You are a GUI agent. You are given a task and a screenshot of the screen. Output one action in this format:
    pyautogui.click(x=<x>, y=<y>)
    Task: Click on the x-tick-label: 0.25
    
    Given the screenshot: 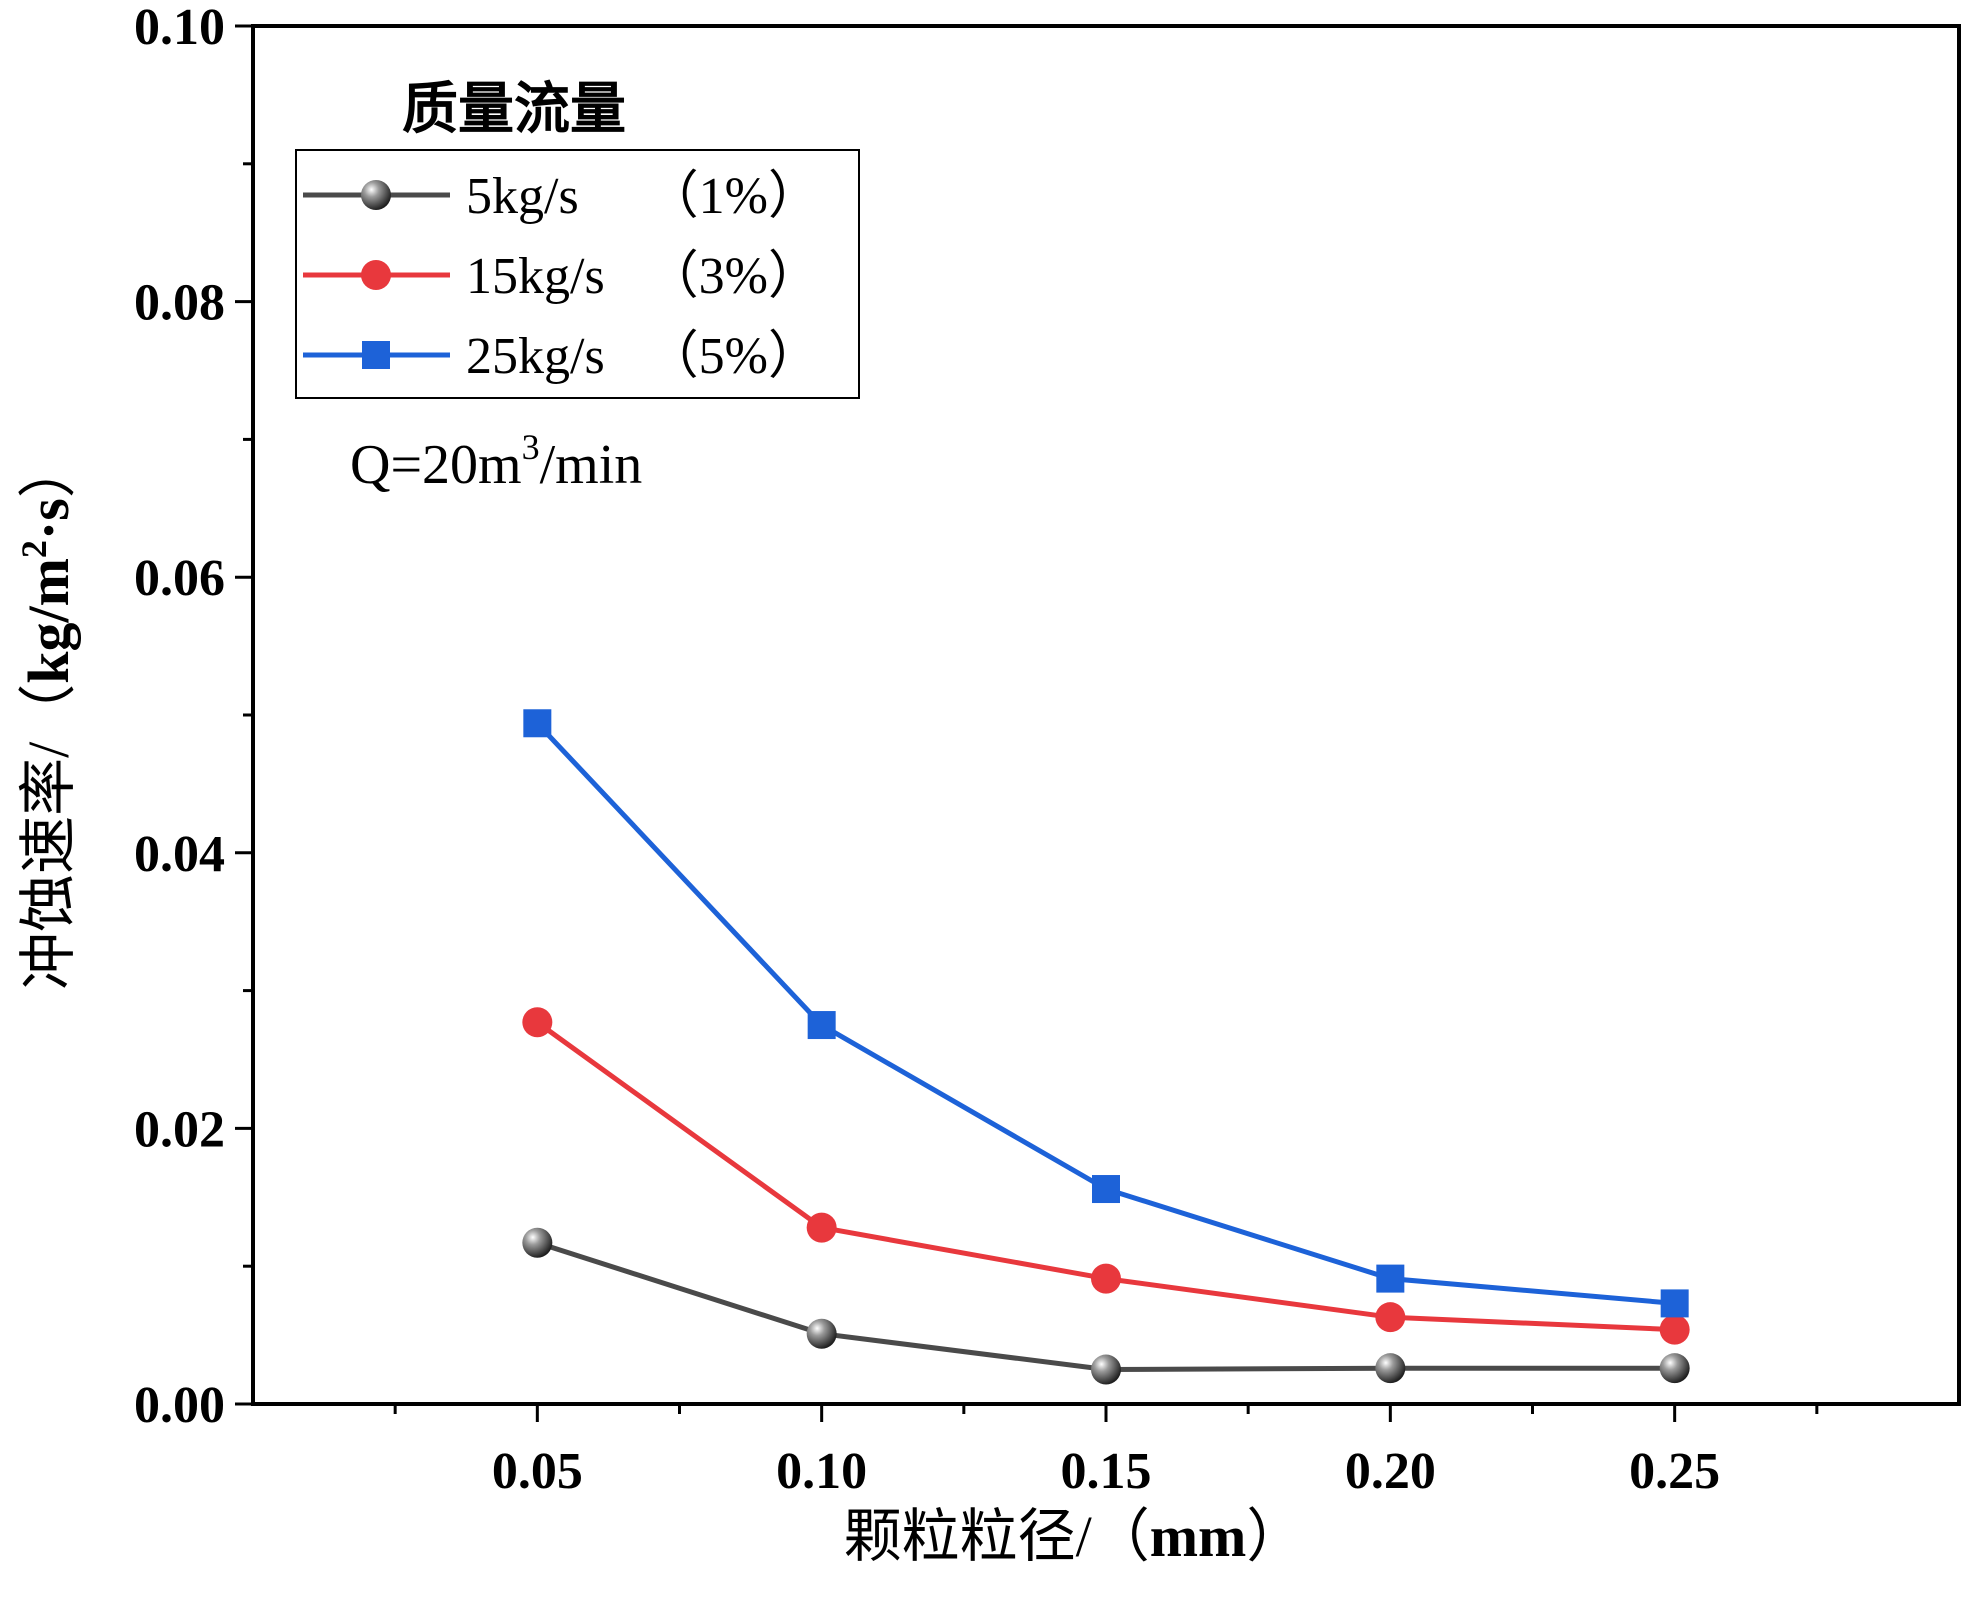 What is the action you would take?
    pyautogui.click(x=1674, y=1471)
    